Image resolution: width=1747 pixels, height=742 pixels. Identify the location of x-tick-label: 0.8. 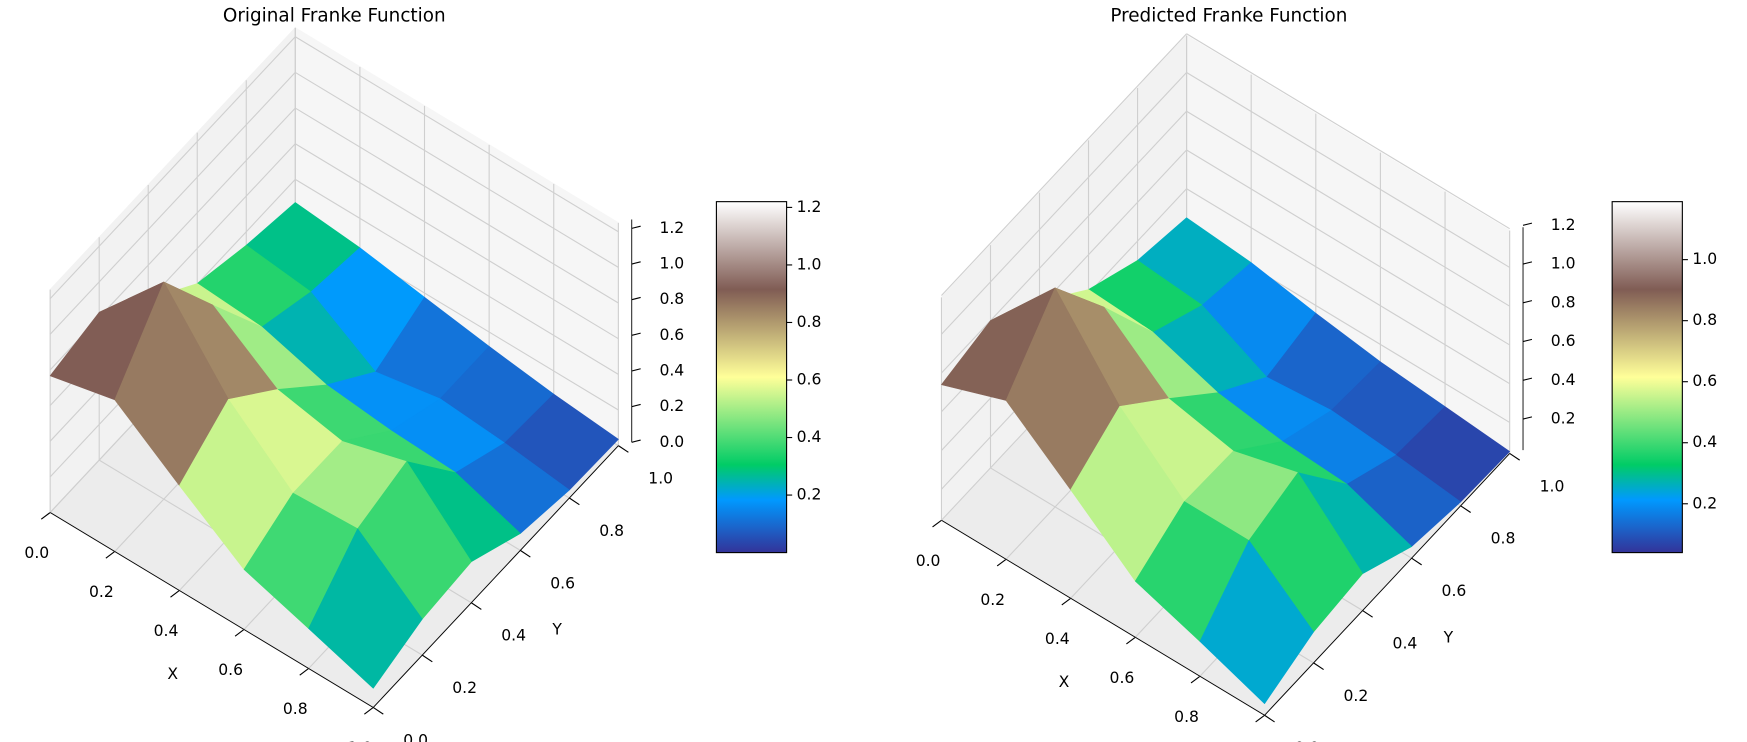
(295, 709).